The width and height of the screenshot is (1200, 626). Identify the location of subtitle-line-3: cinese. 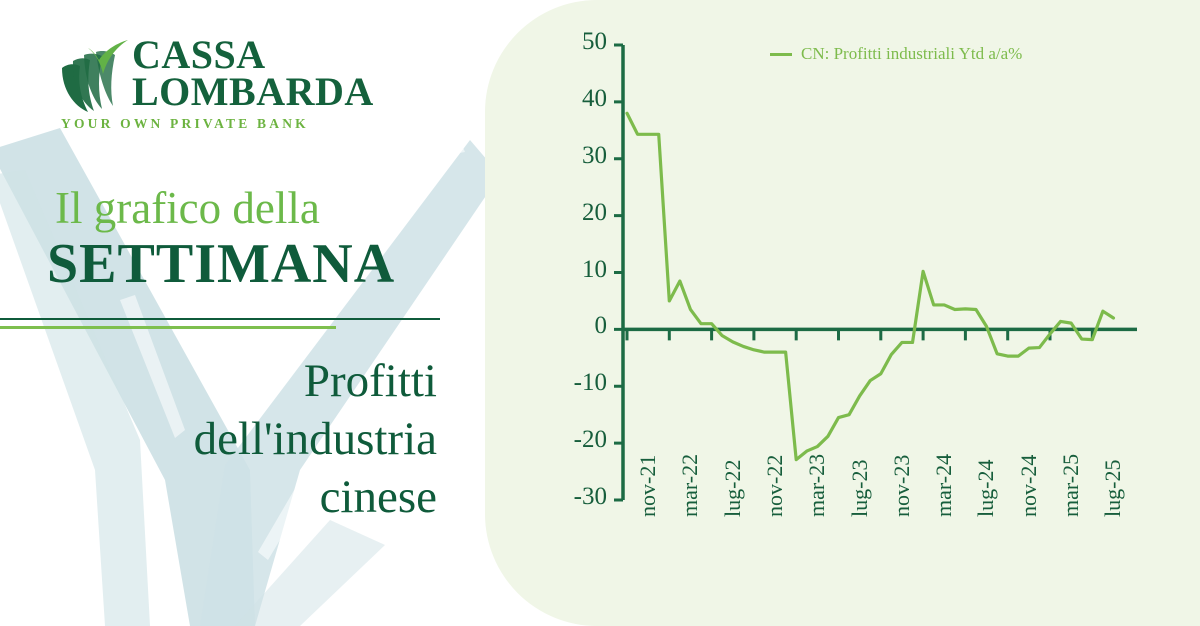
(378, 497).